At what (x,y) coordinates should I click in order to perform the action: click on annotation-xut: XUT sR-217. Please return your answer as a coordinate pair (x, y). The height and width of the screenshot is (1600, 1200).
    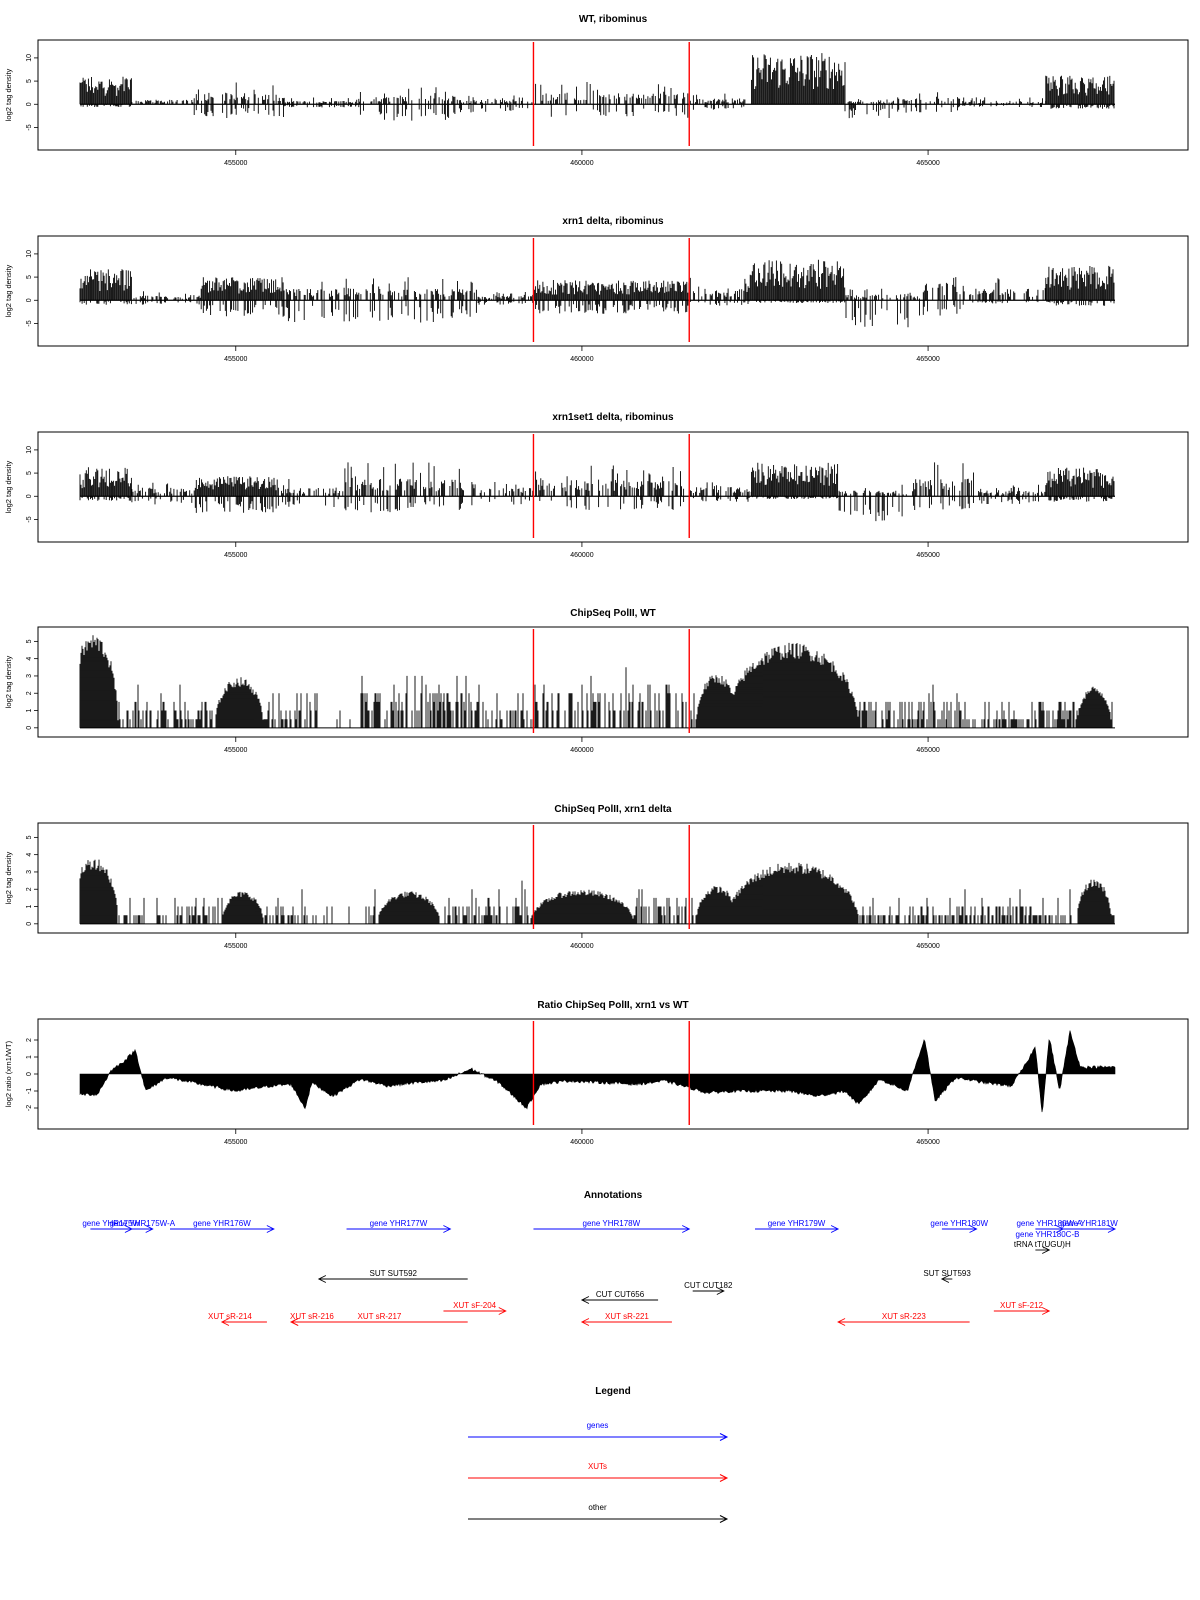
    Looking at the image, I should click on (379, 1319).